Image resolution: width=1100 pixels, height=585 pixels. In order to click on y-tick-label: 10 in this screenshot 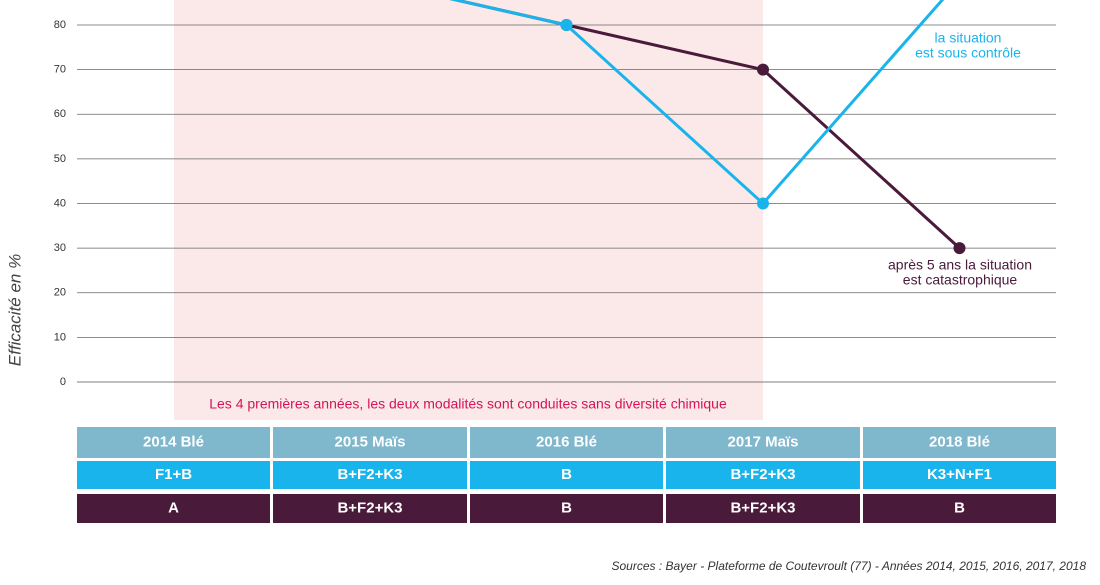, I will do `click(60, 337)`.